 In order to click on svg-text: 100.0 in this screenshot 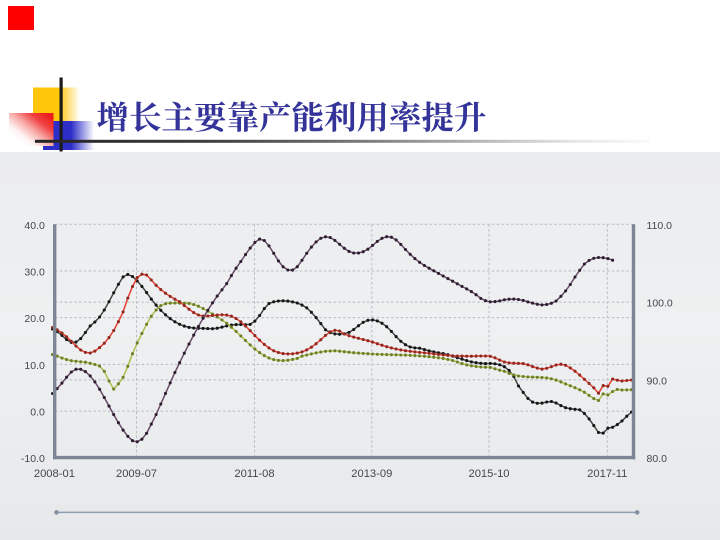, I will do `click(660, 304)`.